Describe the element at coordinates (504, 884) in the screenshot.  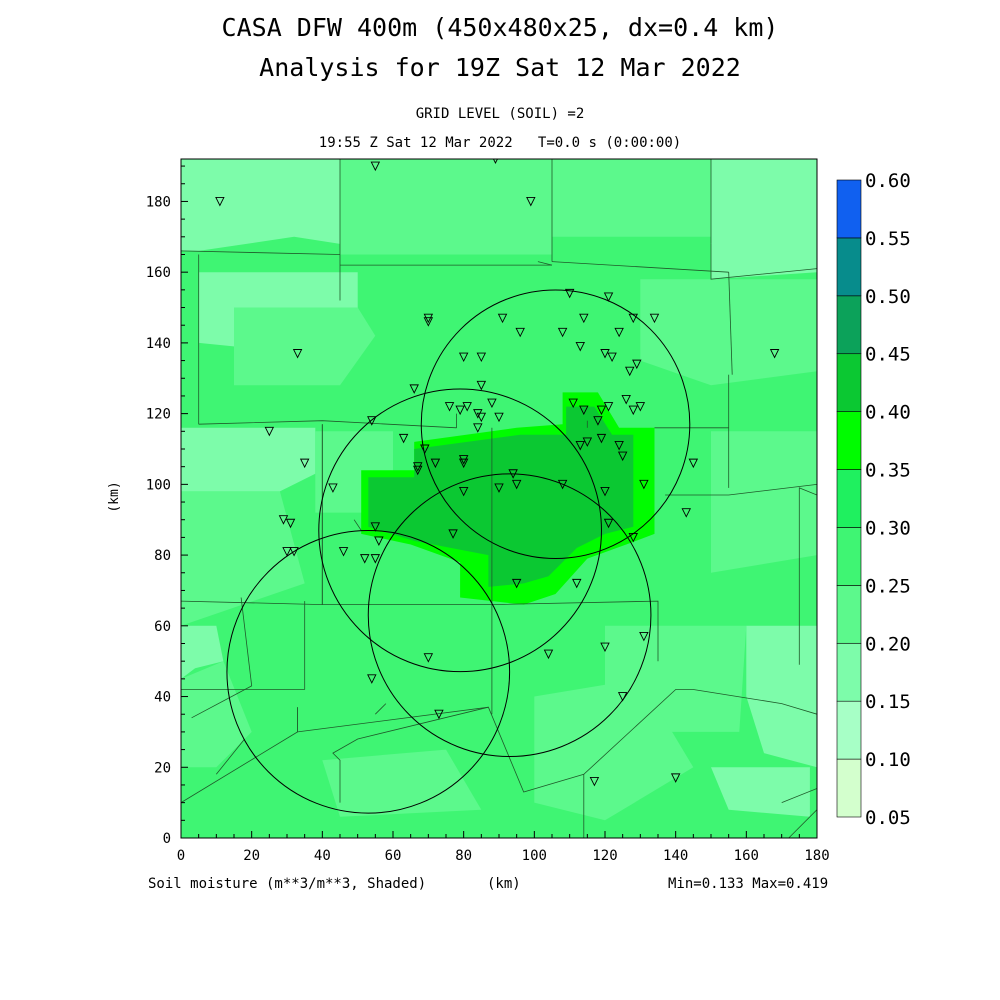
I see `x-axis-label: (km)` at that location.